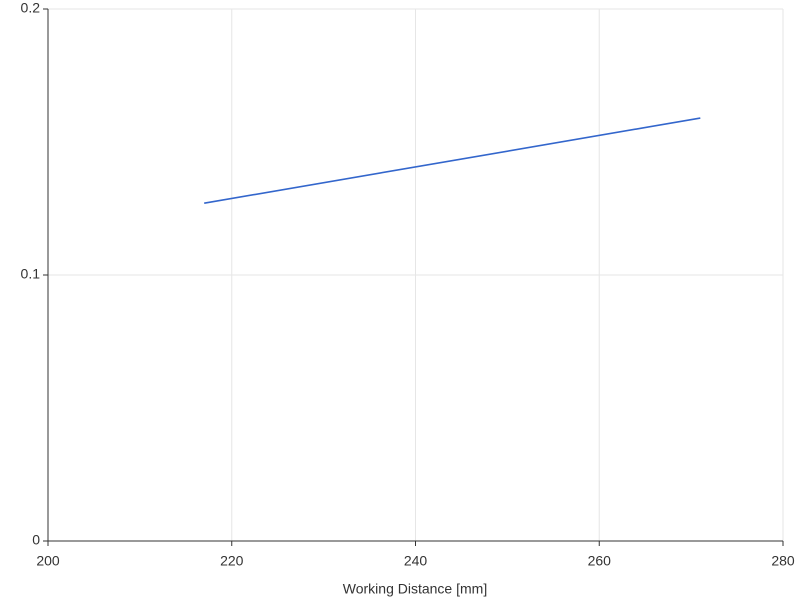 This screenshot has width=800, height=602. I want to click on x-tick-label: 200, so click(48, 561).